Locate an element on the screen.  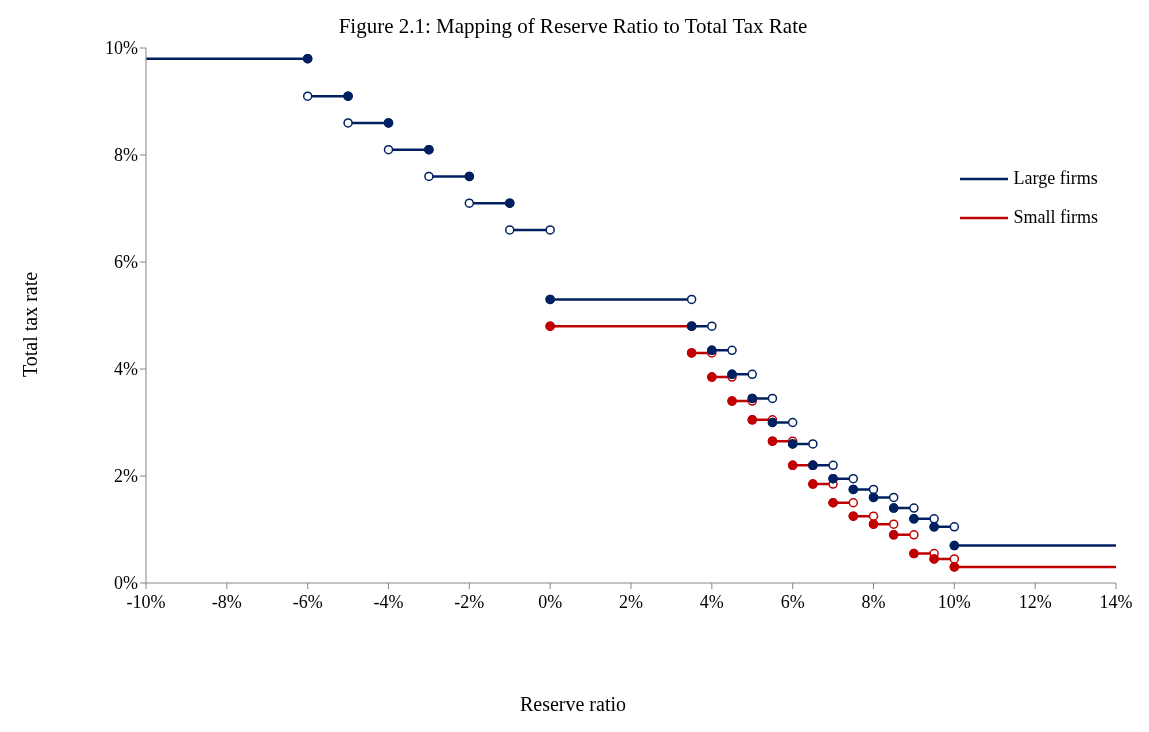
x-axis-title: Reserve ratio is located at coordinates (573, 704).